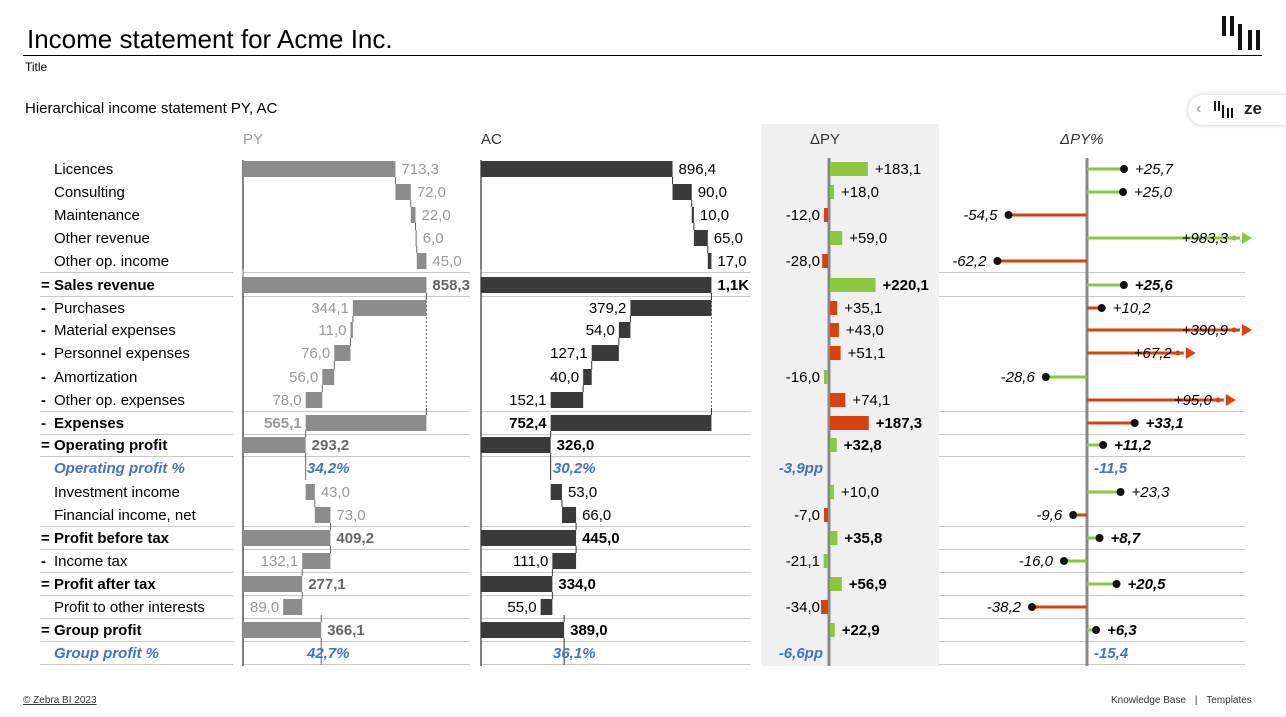  I want to click on delta-value-label: -21,1, so click(803, 561).